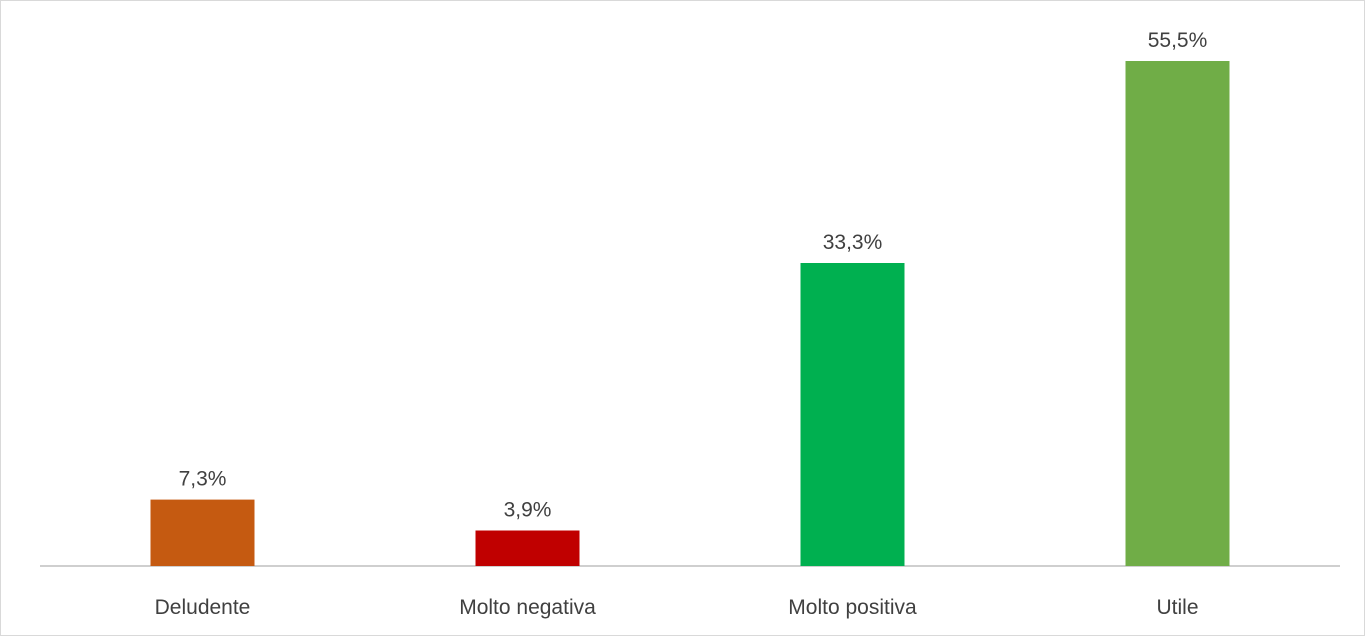 The image size is (1367, 638). Describe the element at coordinates (1177, 607) in the screenshot. I see `category-label-utile: Utile` at that location.